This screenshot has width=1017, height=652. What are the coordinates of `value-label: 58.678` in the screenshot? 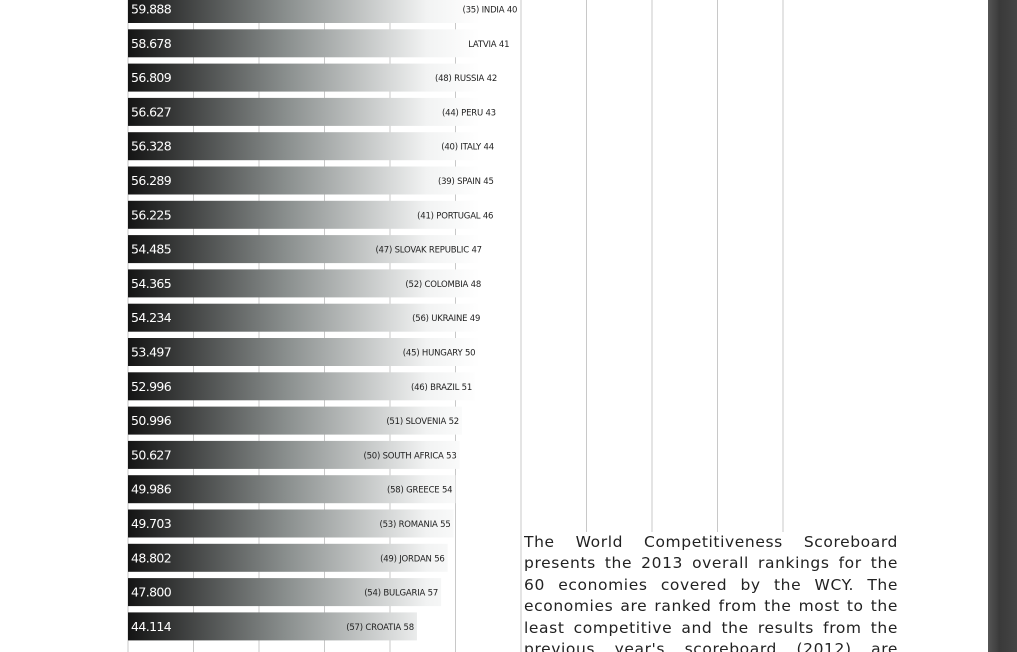 It's located at (151, 43).